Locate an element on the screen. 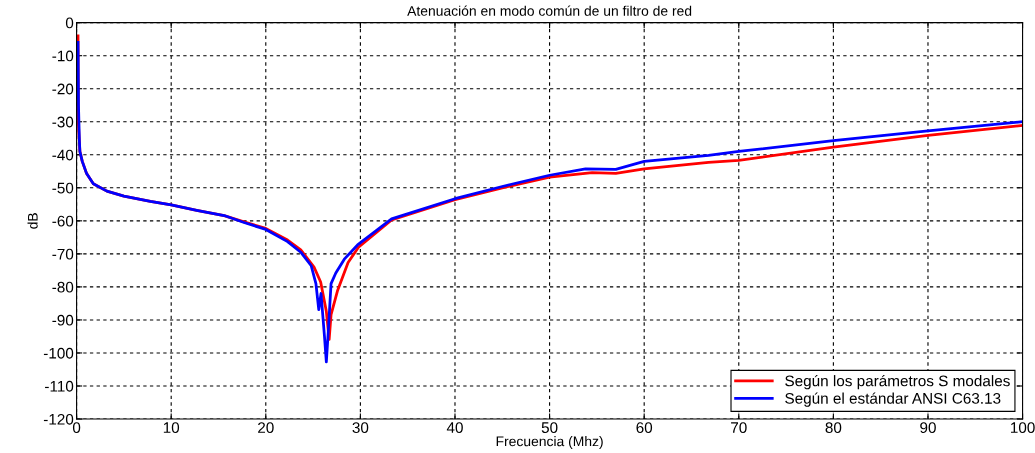 Image resolution: width=1035 pixels, height=453 pixels. y-tick-label: -40 is located at coordinates (63, 155).